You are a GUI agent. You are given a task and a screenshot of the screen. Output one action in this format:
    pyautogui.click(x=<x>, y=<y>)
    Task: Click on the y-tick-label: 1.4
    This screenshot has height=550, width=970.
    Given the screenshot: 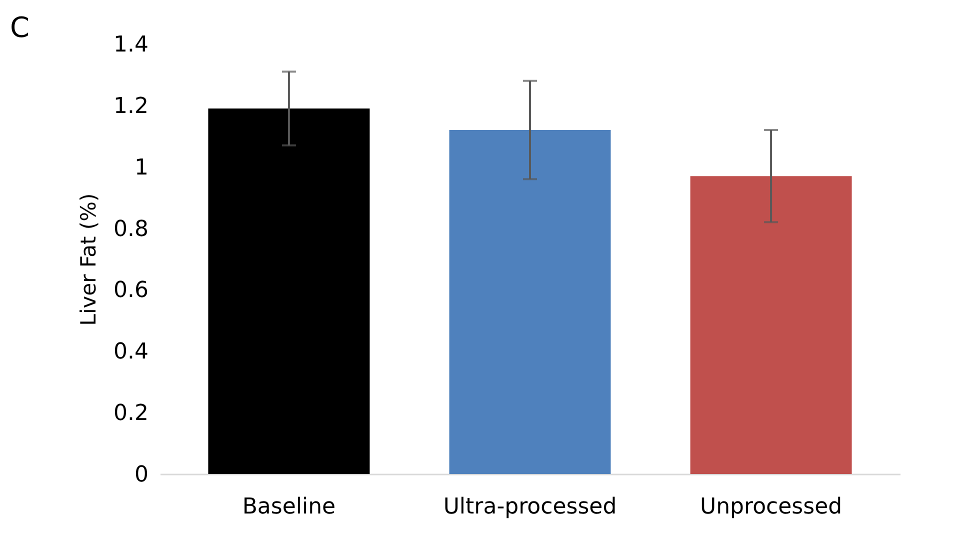 What is the action you would take?
    pyautogui.click(x=131, y=45)
    